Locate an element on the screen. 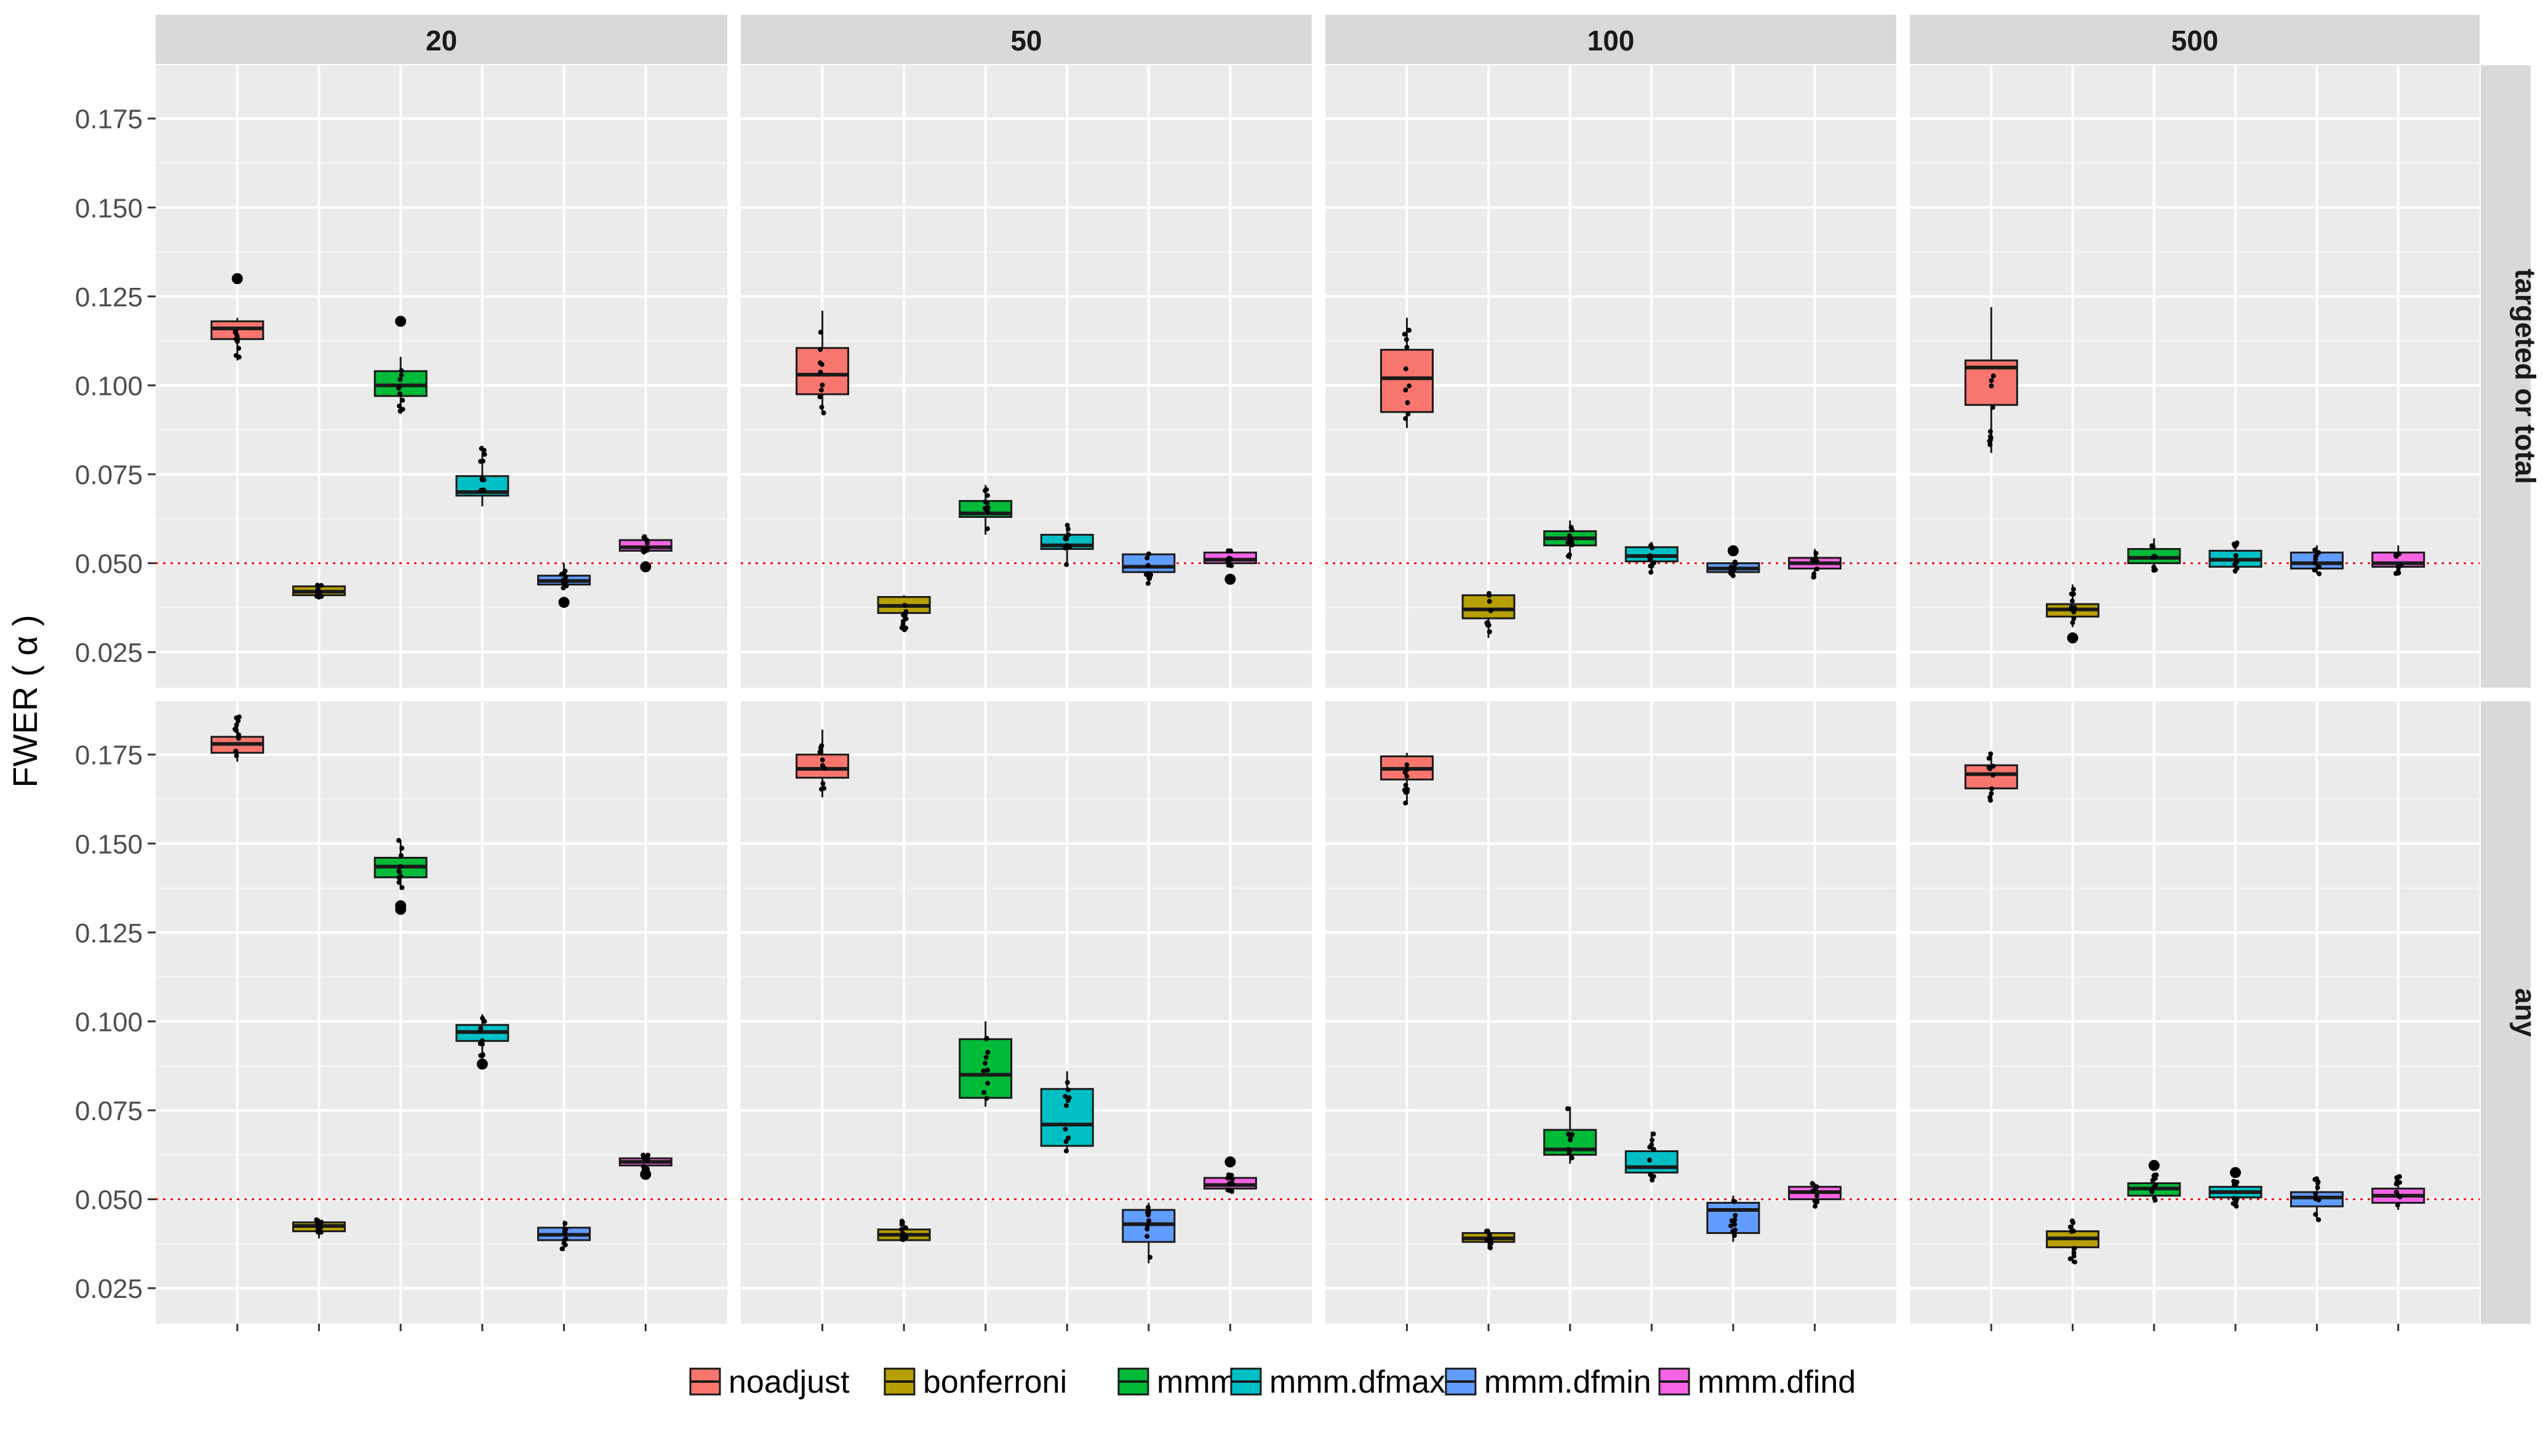 The height and width of the screenshot is (1456, 2543). box-body is located at coordinates (1407, 381).